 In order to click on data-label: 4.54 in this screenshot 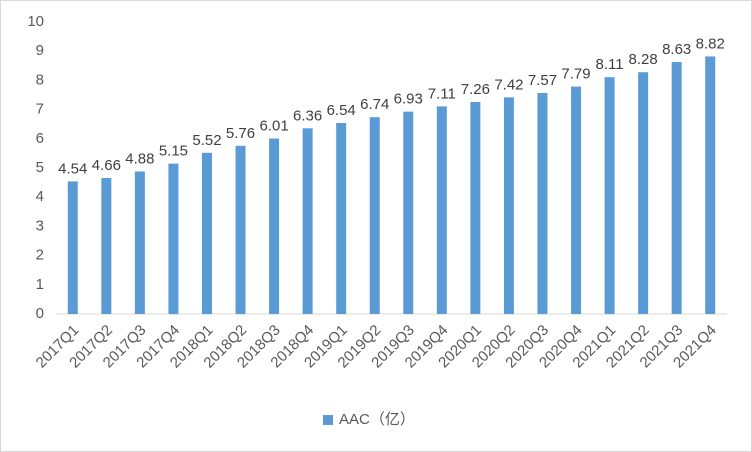, I will do `click(72, 168)`.